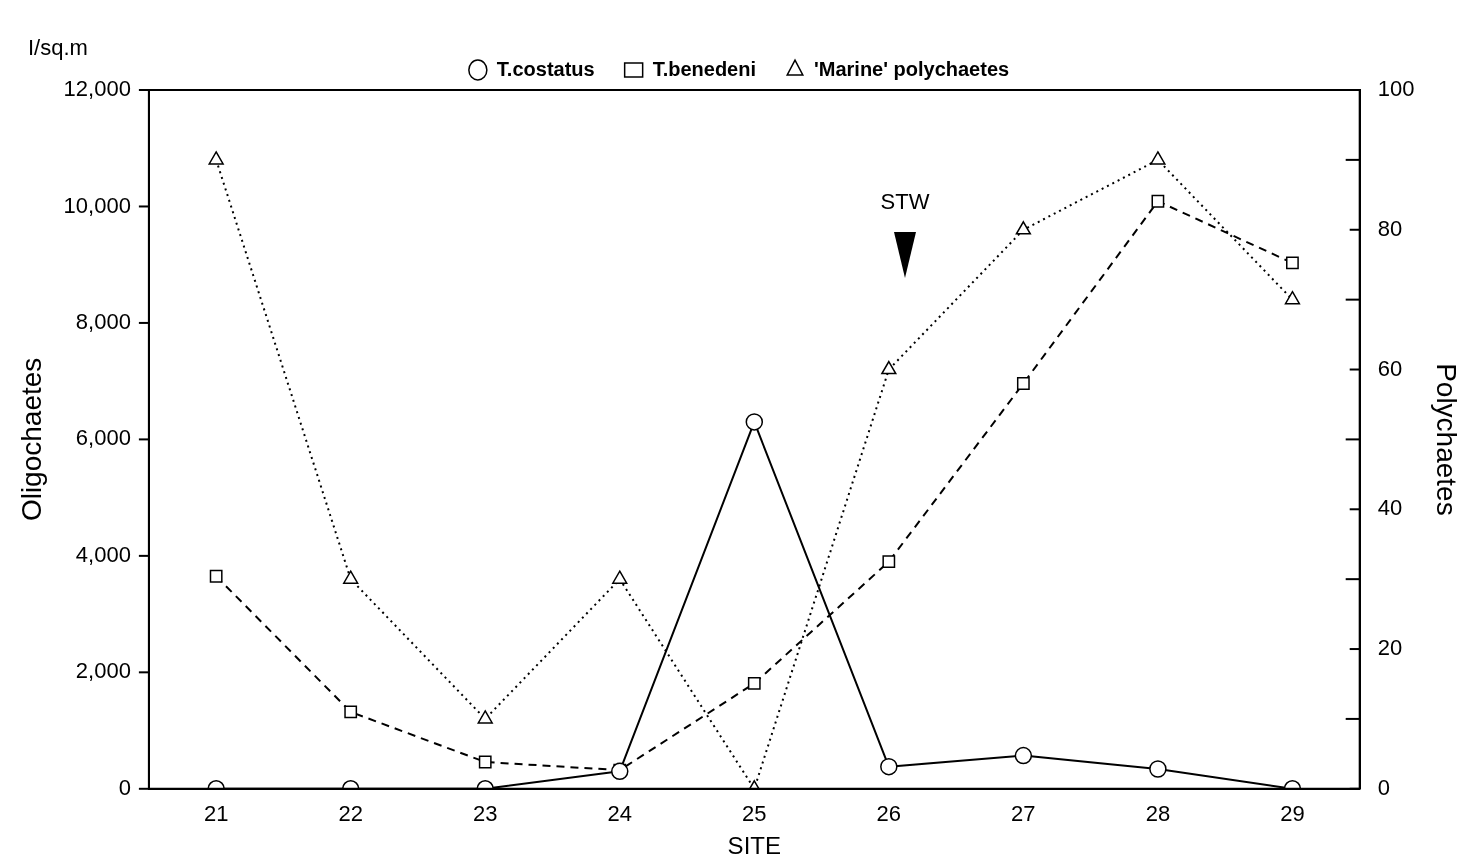 The height and width of the screenshot is (868, 1478). I want to click on x-tick-label: 29, so click(1292, 814).